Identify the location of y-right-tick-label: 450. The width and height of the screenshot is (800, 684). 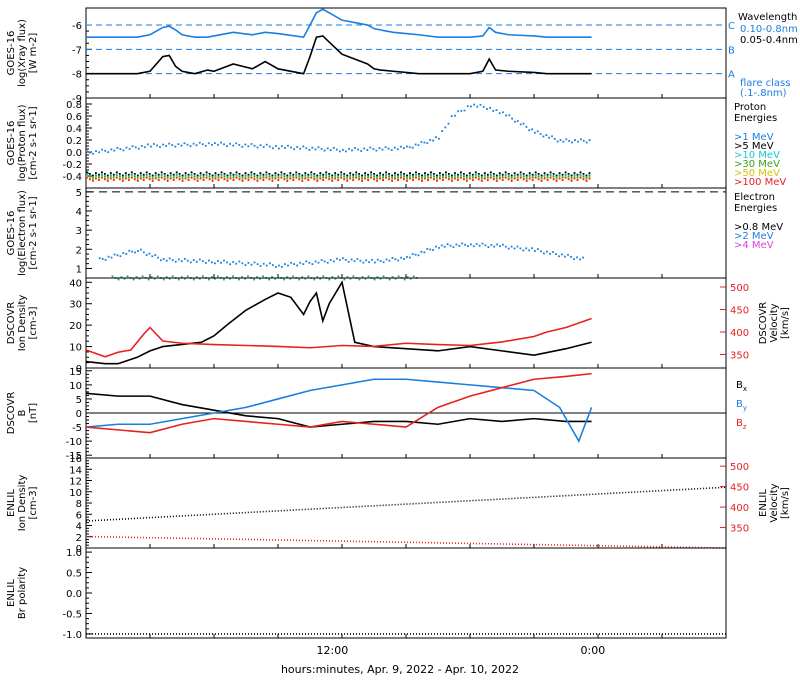
(739, 488).